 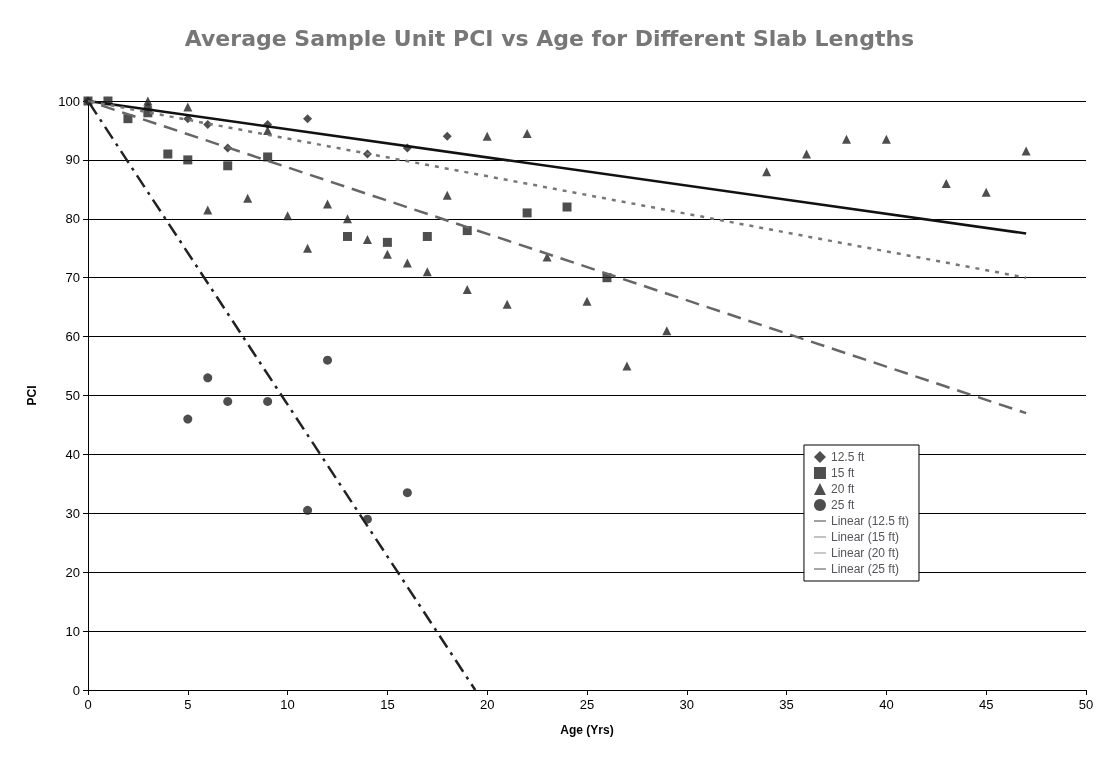 I want to click on x-tick-label: 15, so click(x=387, y=704).